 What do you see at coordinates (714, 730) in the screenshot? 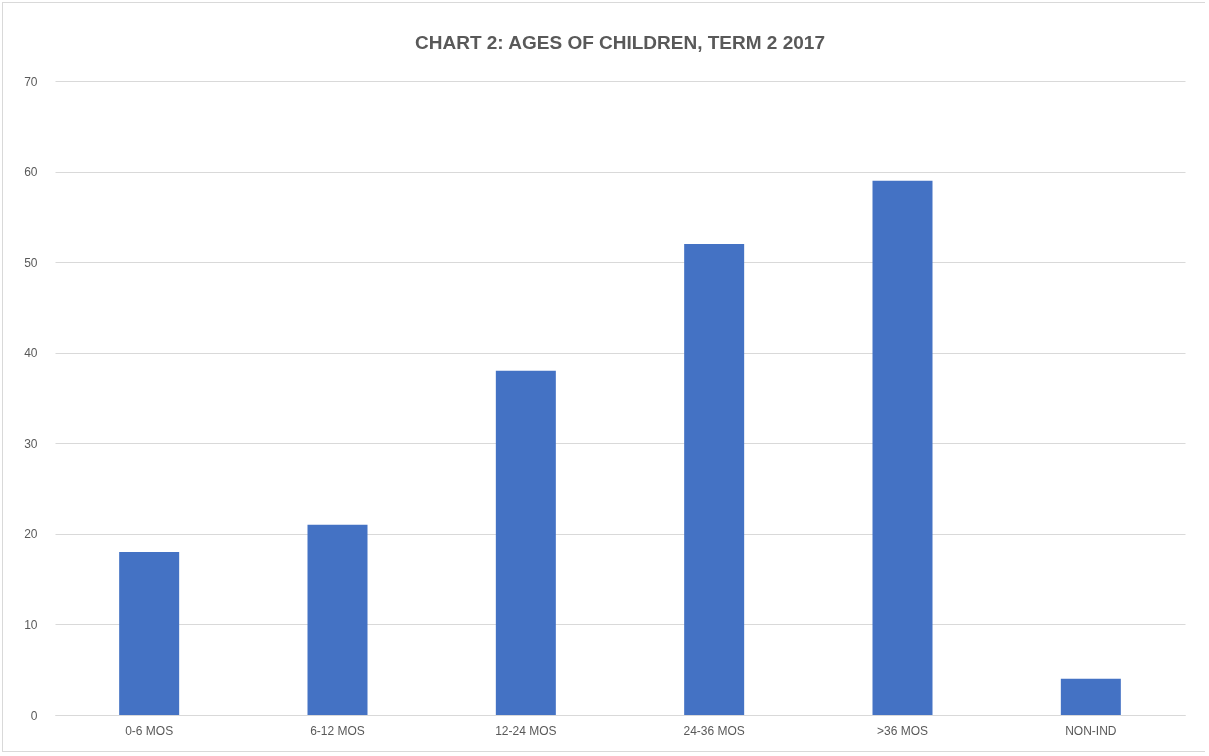
I see `x-tick-label: 24-36 MOS` at bounding box center [714, 730].